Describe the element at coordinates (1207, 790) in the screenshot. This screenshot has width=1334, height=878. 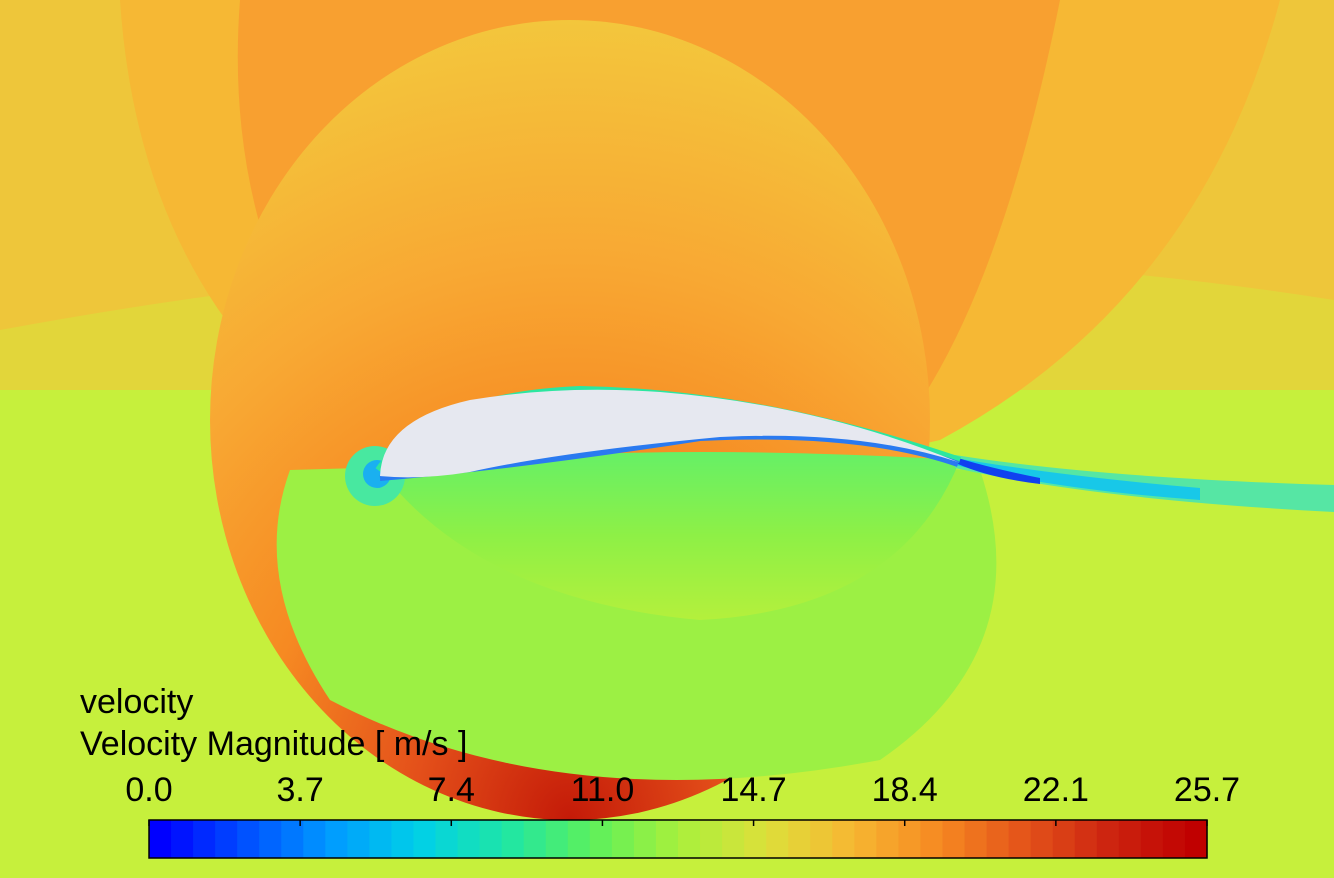
I see `colorbar-tick-label: 25.7` at that location.